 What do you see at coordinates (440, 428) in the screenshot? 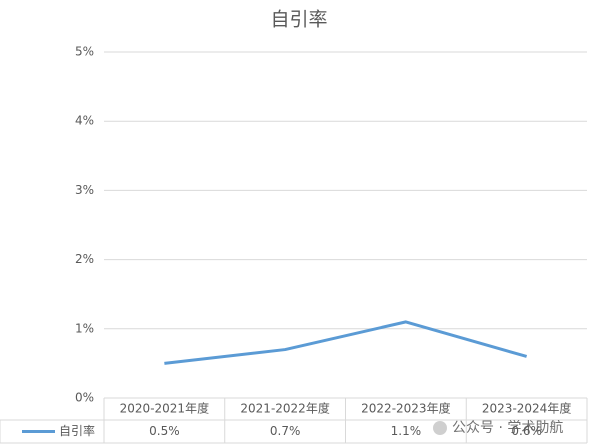
I see `watermark-icon` at bounding box center [440, 428].